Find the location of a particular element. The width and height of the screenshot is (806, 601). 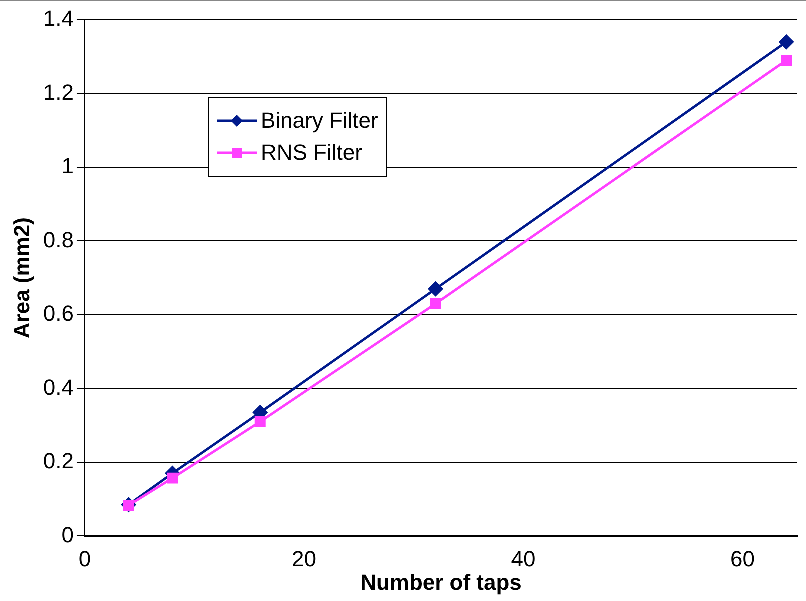

y-axis-title: Area (mm2) is located at coordinates (21, 278).